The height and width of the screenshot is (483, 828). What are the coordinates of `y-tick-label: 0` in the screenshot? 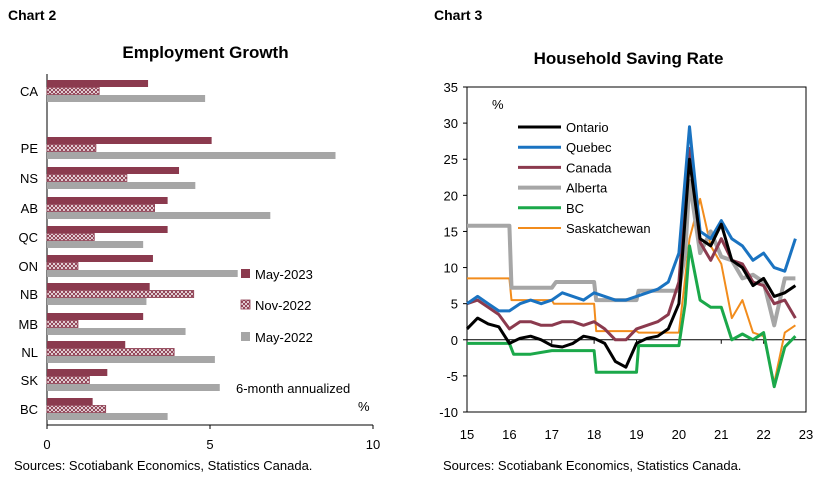 It's located at (454, 340).